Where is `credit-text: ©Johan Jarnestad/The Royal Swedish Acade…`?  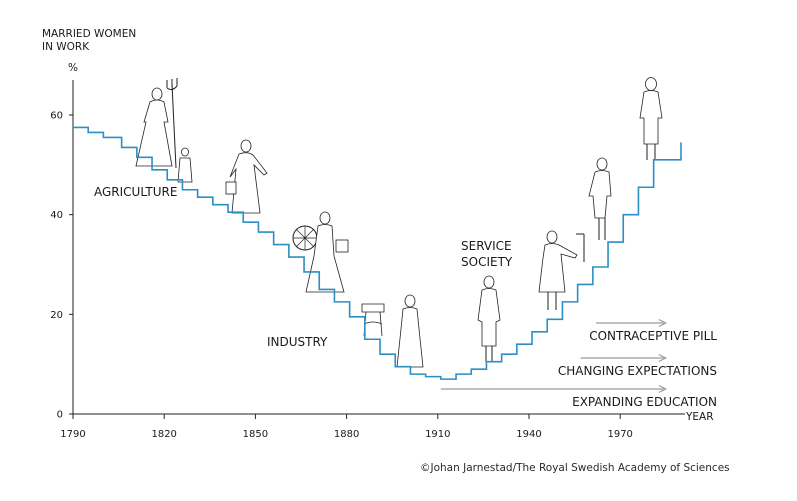 credit-text: ©Johan Jarnestad/The Royal Swedish Acade… is located at coordinates (575, 468).